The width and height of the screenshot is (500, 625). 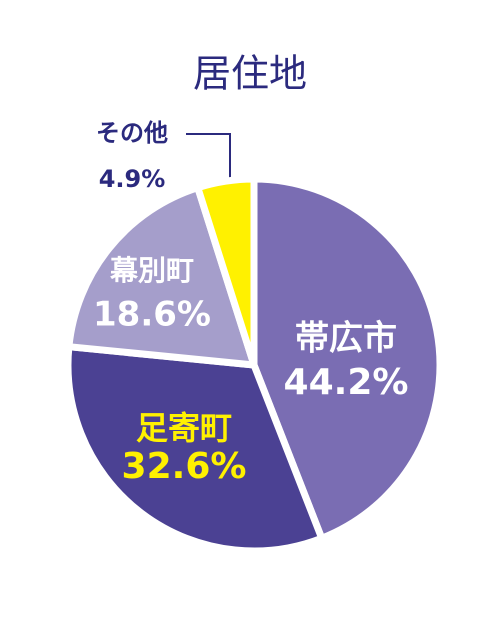 What do you see at coordinates (184, 466) in the screenshot?
I see `value-label: 32.6%` at bounding box center [184, 466].